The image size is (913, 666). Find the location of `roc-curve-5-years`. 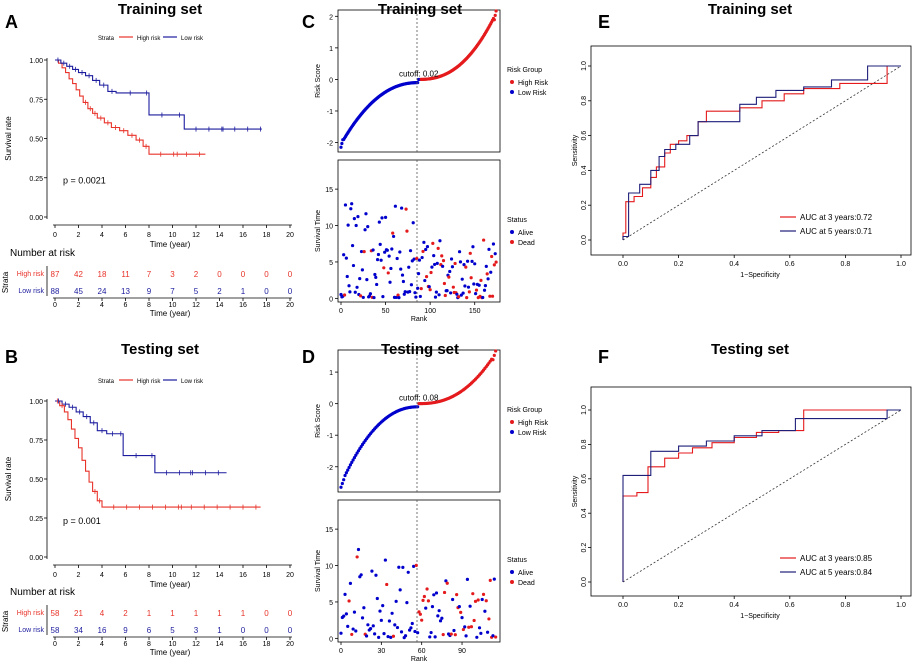

roc-curve-5-years is located at coordinates (761, 495).